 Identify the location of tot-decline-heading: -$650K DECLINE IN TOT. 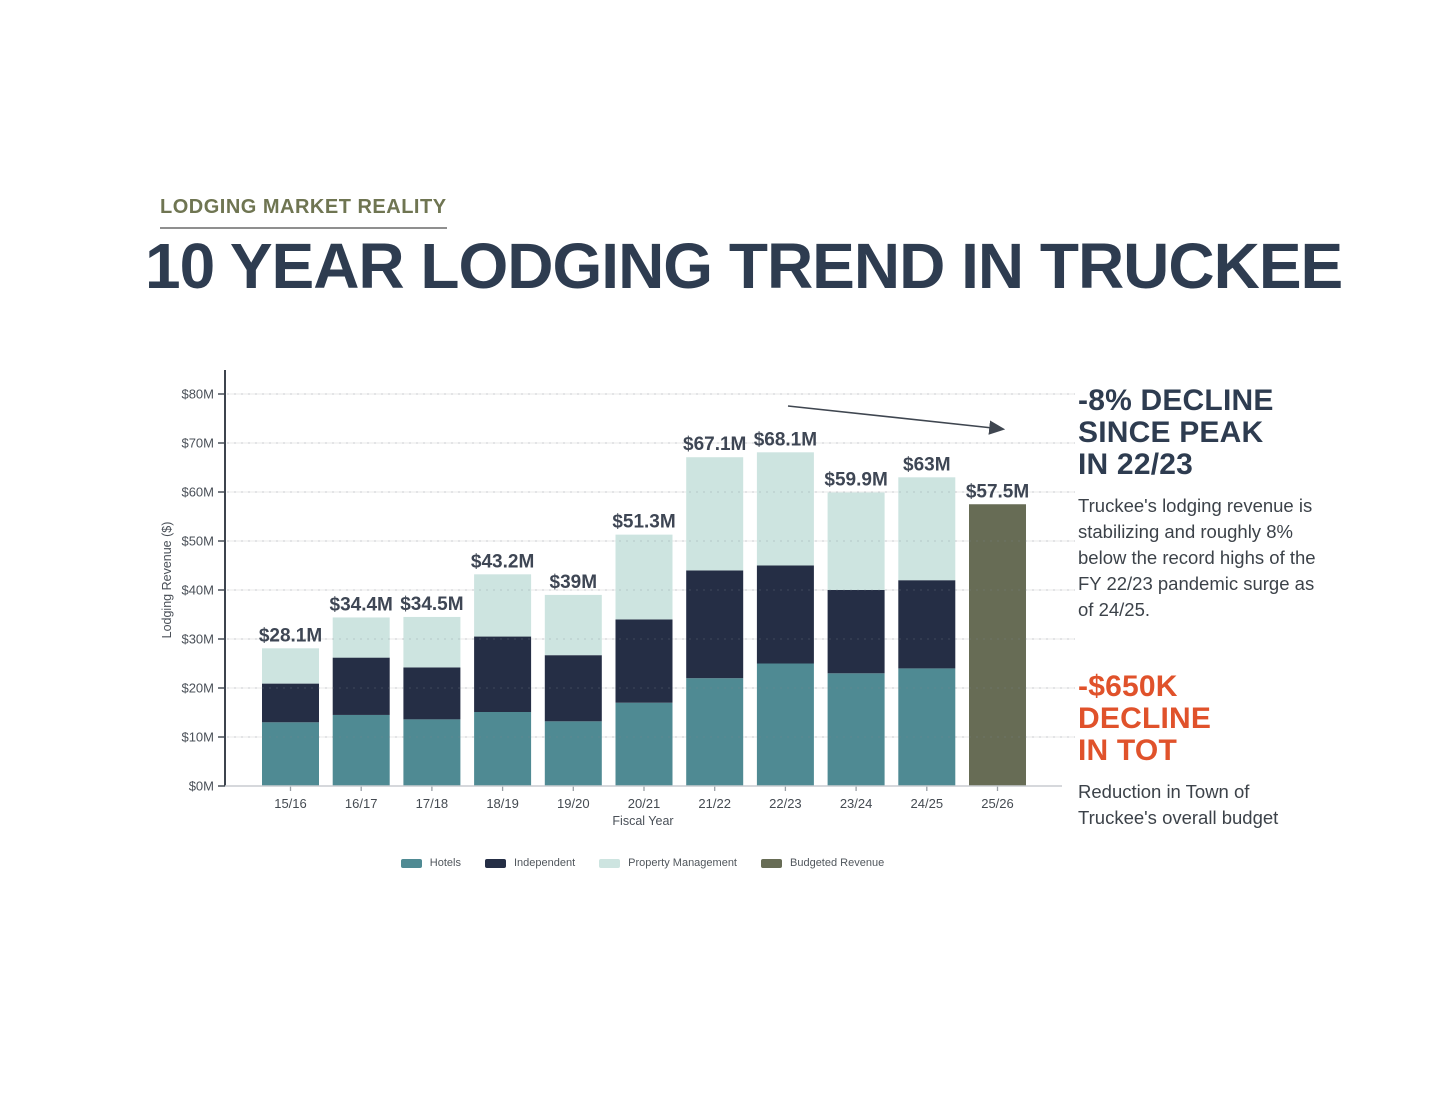
(1145, 718).